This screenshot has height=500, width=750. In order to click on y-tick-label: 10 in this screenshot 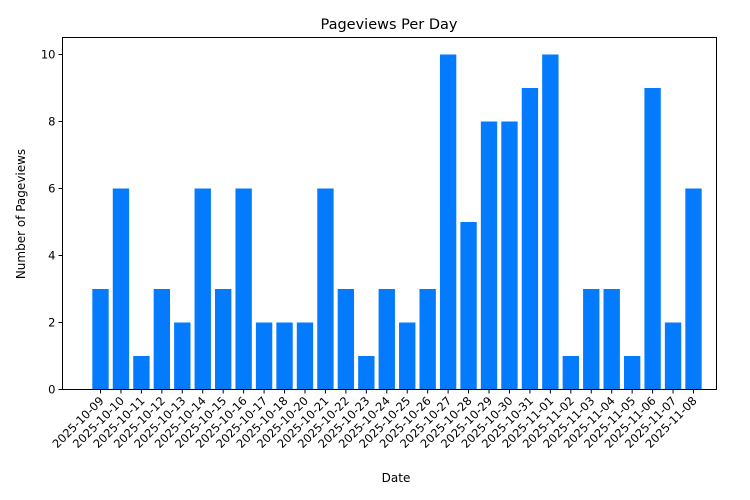, I will do `click(48, 55)`.